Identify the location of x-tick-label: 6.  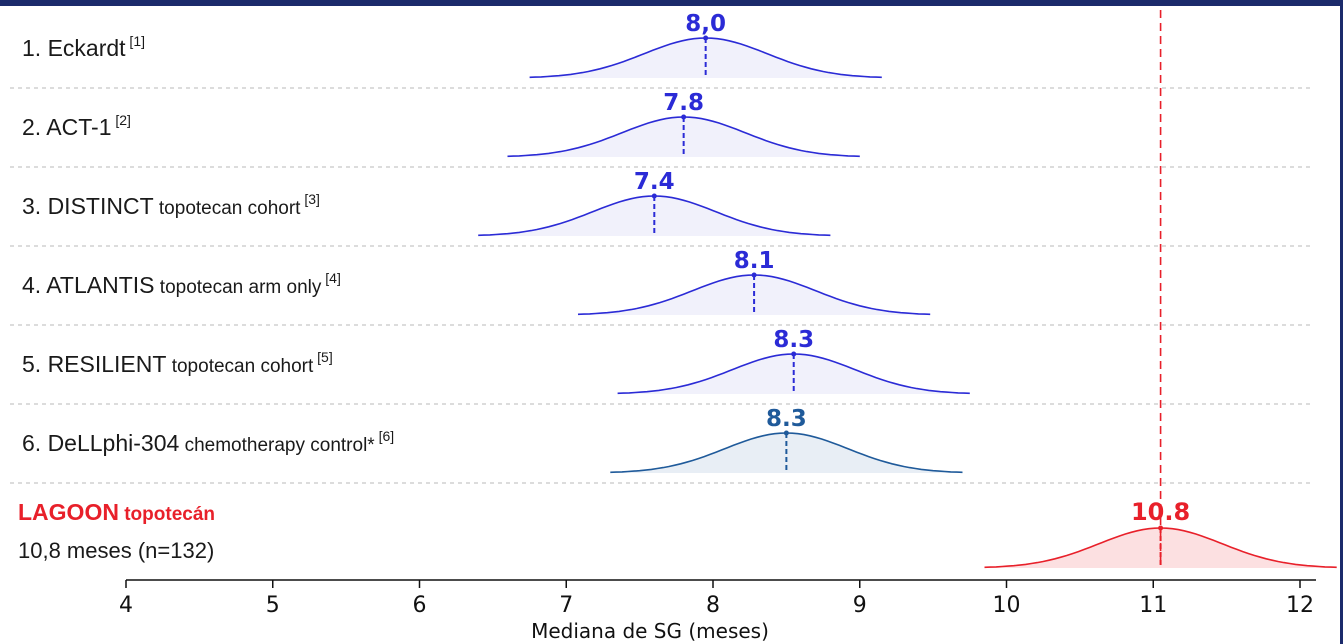
(420, 605).